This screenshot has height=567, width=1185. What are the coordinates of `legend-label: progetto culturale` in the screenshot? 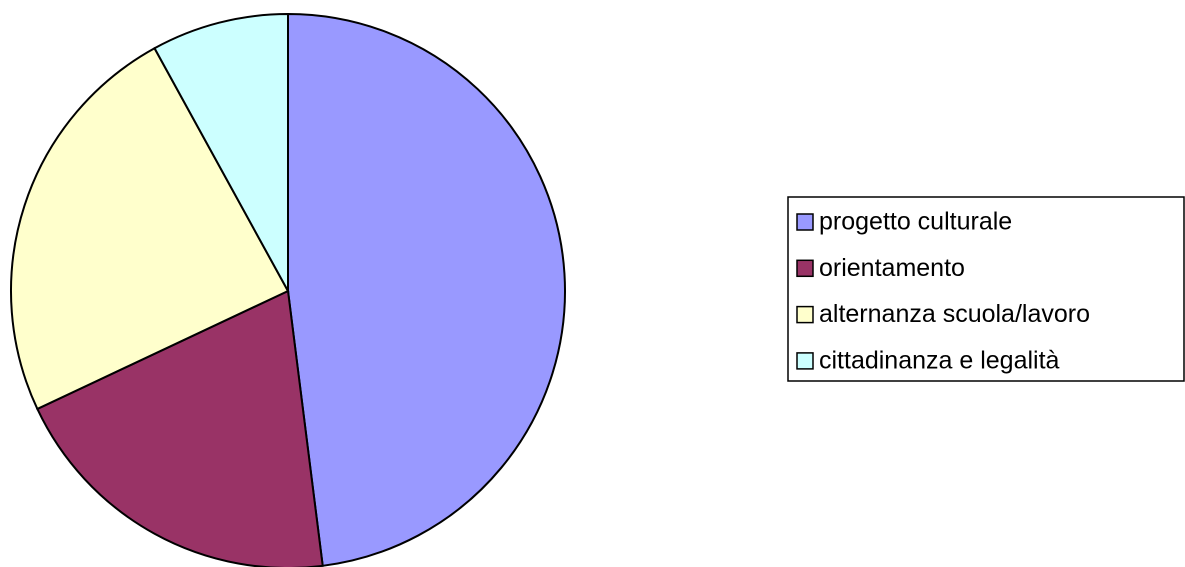 It's located at (915, 222).